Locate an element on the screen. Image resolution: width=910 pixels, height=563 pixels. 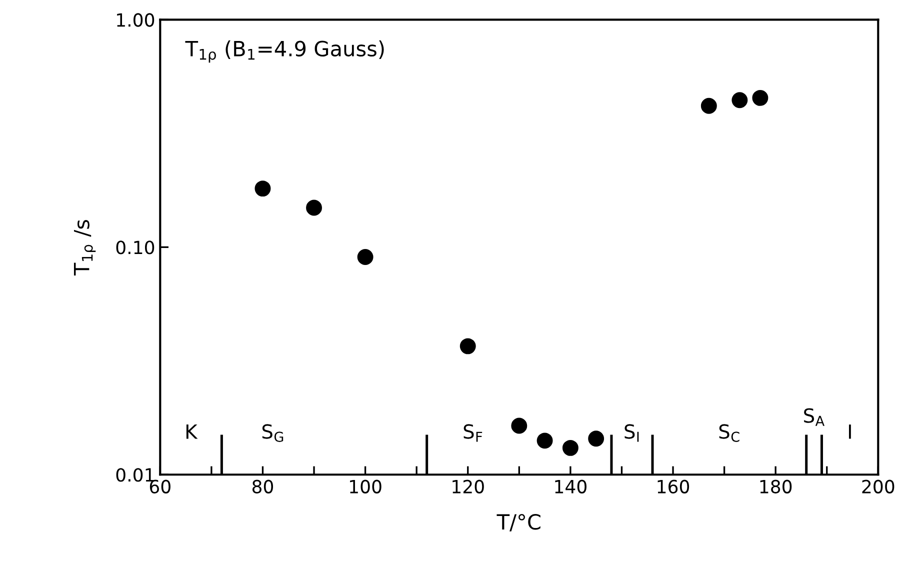
x-tick-label: 200 is located at coordinates (878, 487).